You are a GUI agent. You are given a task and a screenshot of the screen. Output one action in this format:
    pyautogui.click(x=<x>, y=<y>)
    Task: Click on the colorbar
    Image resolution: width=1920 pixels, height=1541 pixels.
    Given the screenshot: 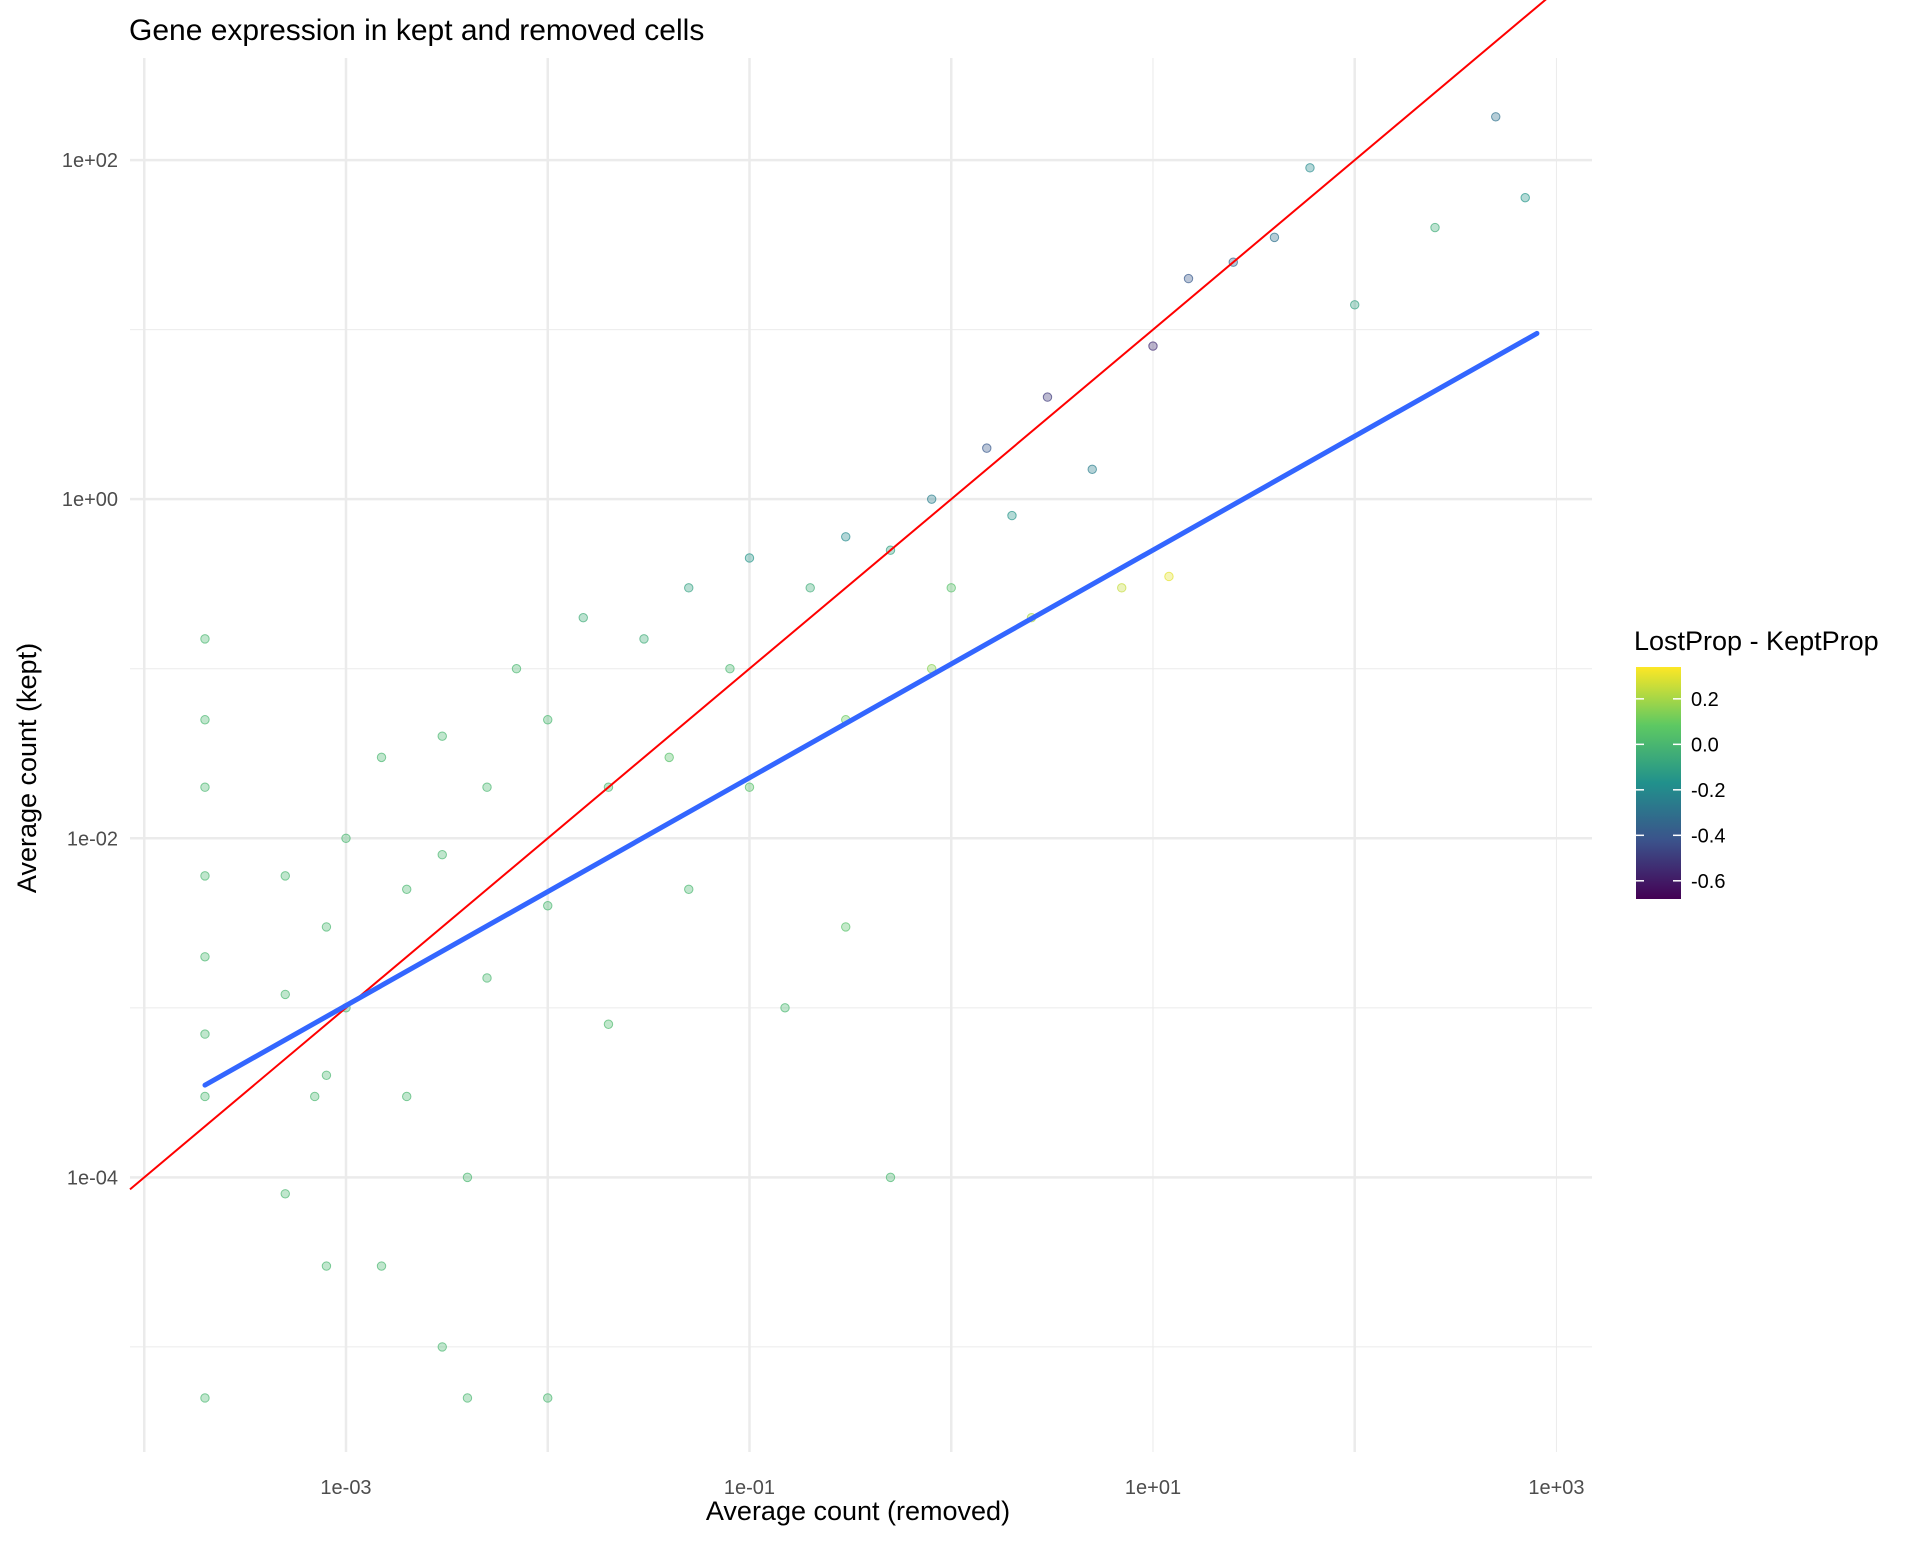 What is the action you would take?
    pyautogui.click(x=1658, y=783)
    